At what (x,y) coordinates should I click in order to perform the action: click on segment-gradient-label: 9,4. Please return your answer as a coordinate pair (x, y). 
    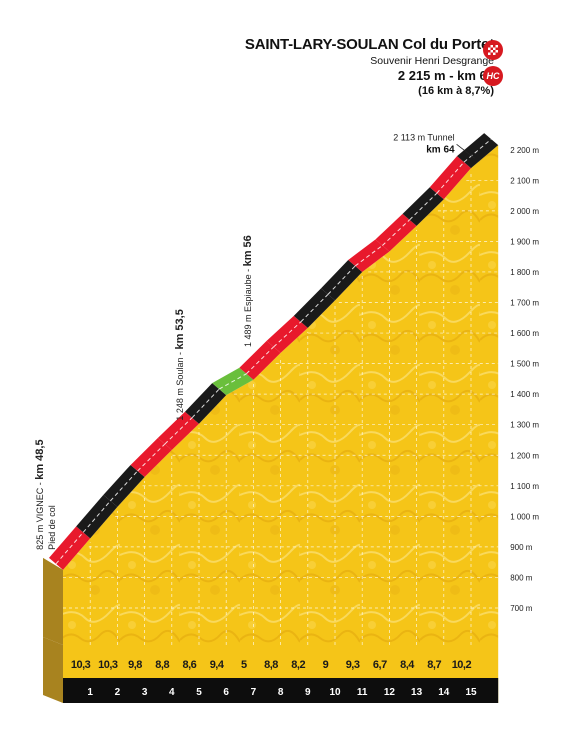
    Looking at the image, I should click on (217, 665).